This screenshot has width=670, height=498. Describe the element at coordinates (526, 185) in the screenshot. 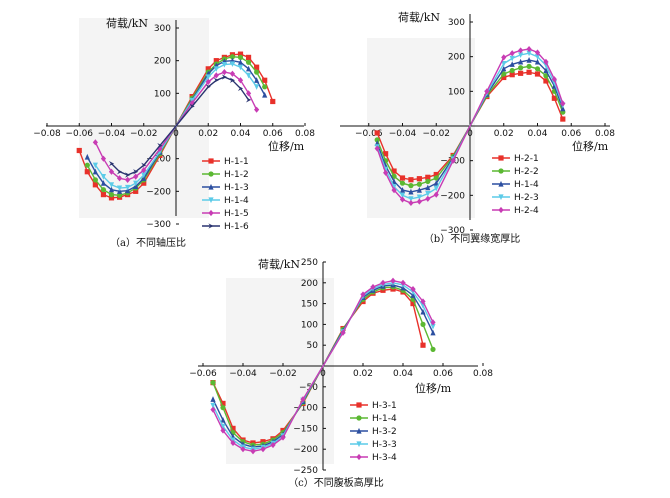

I see `legend-label: H-1-4` at that location.